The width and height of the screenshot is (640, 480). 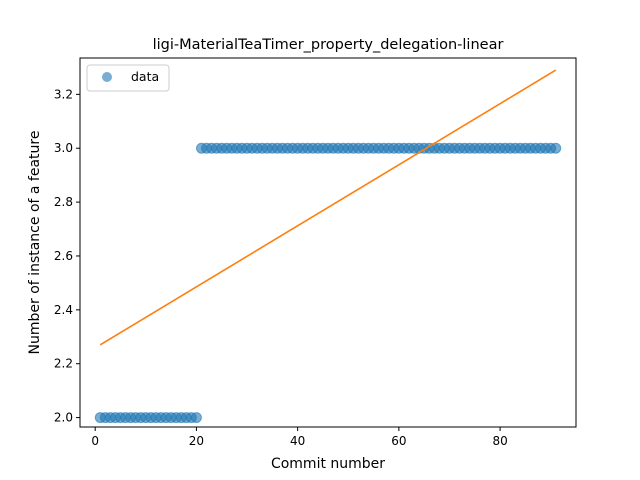 What do you see at coordinates (145, 76) in the screenshot?
I see `legend-entry-data: data` at bounding box center [145, 76].